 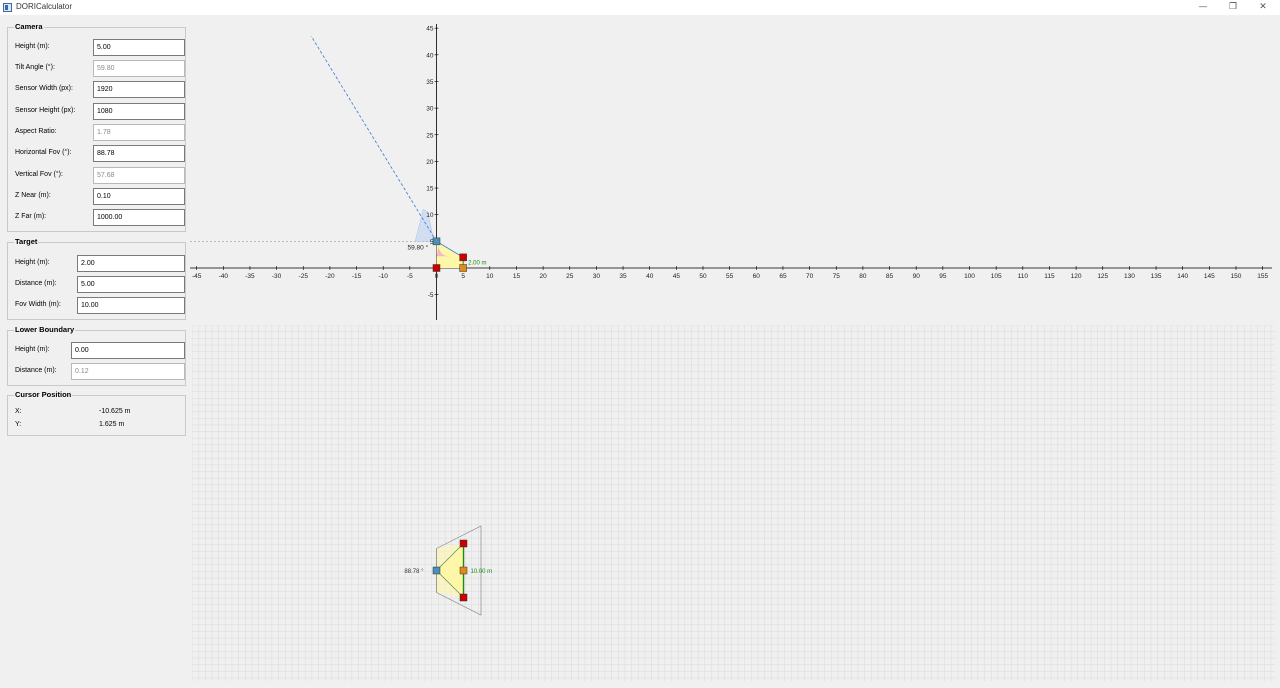 I want to click on x-tick-label: 65, so click(x=783, y=276).